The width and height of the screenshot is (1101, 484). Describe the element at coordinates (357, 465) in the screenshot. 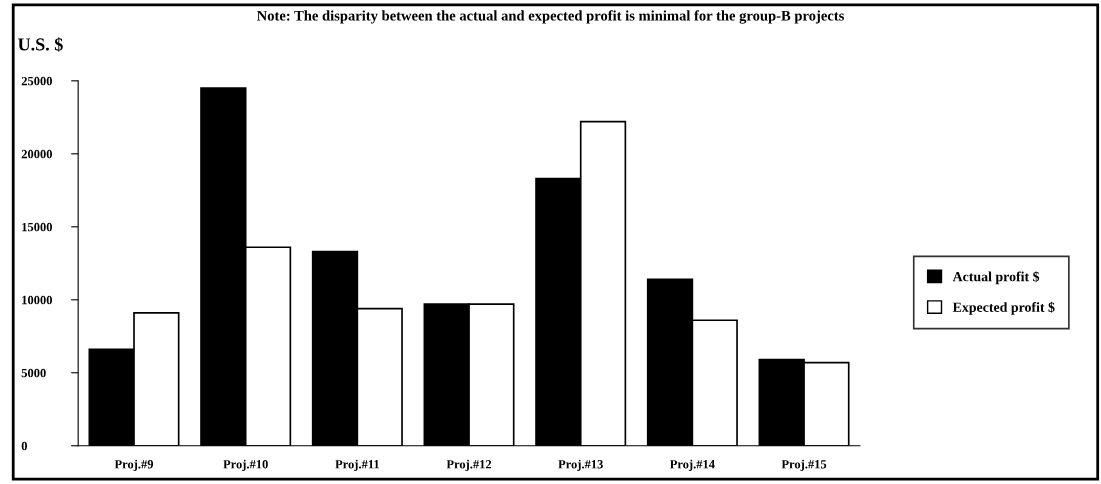

I see `x-tick-label: Proj.#11` at that location.